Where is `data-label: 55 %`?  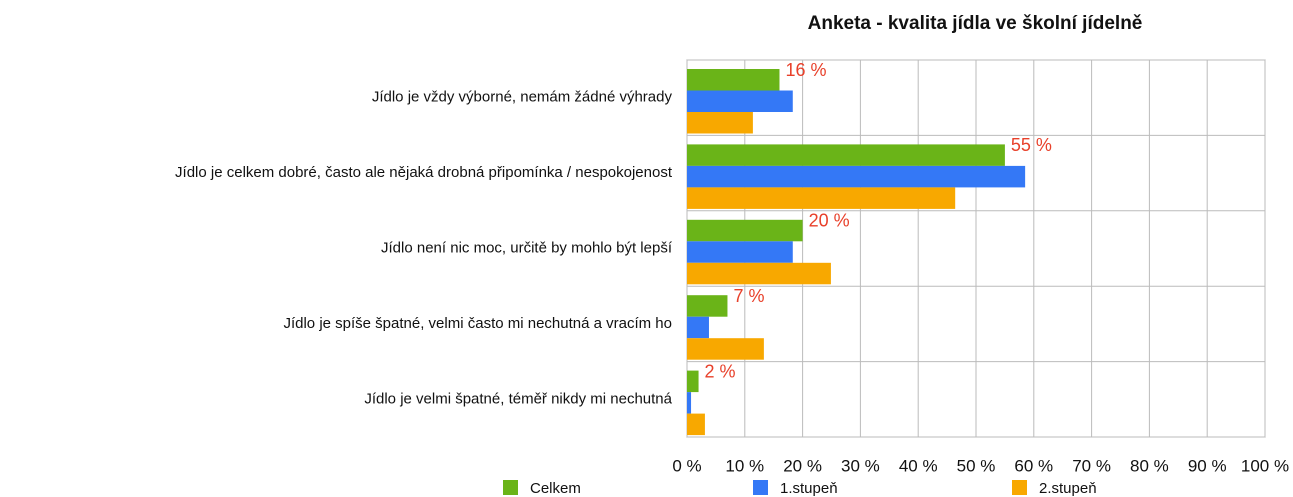 data-label: 55 % is located at coordinates (1031, 145).